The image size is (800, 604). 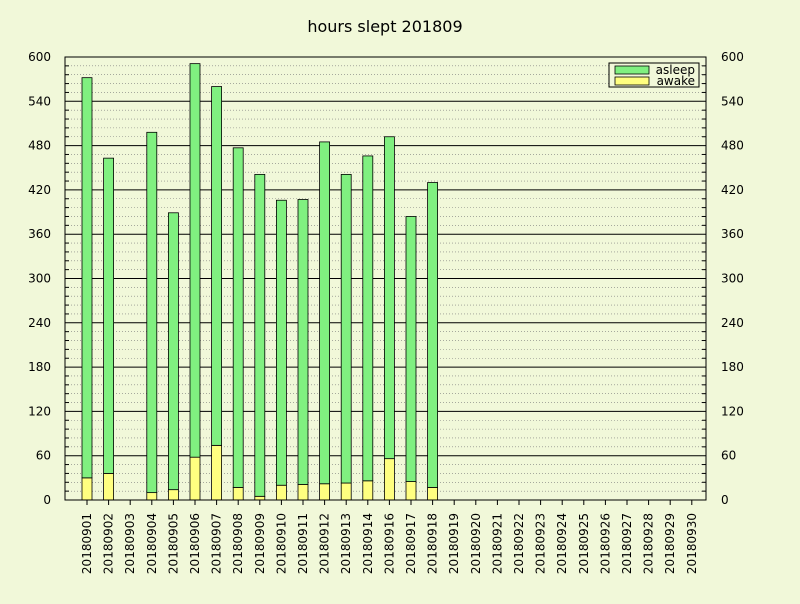 What do you see at coordinates (411, 543) in the screenshot?
I see `x-tick-label: 20180917` at bounding box center [411, 543].